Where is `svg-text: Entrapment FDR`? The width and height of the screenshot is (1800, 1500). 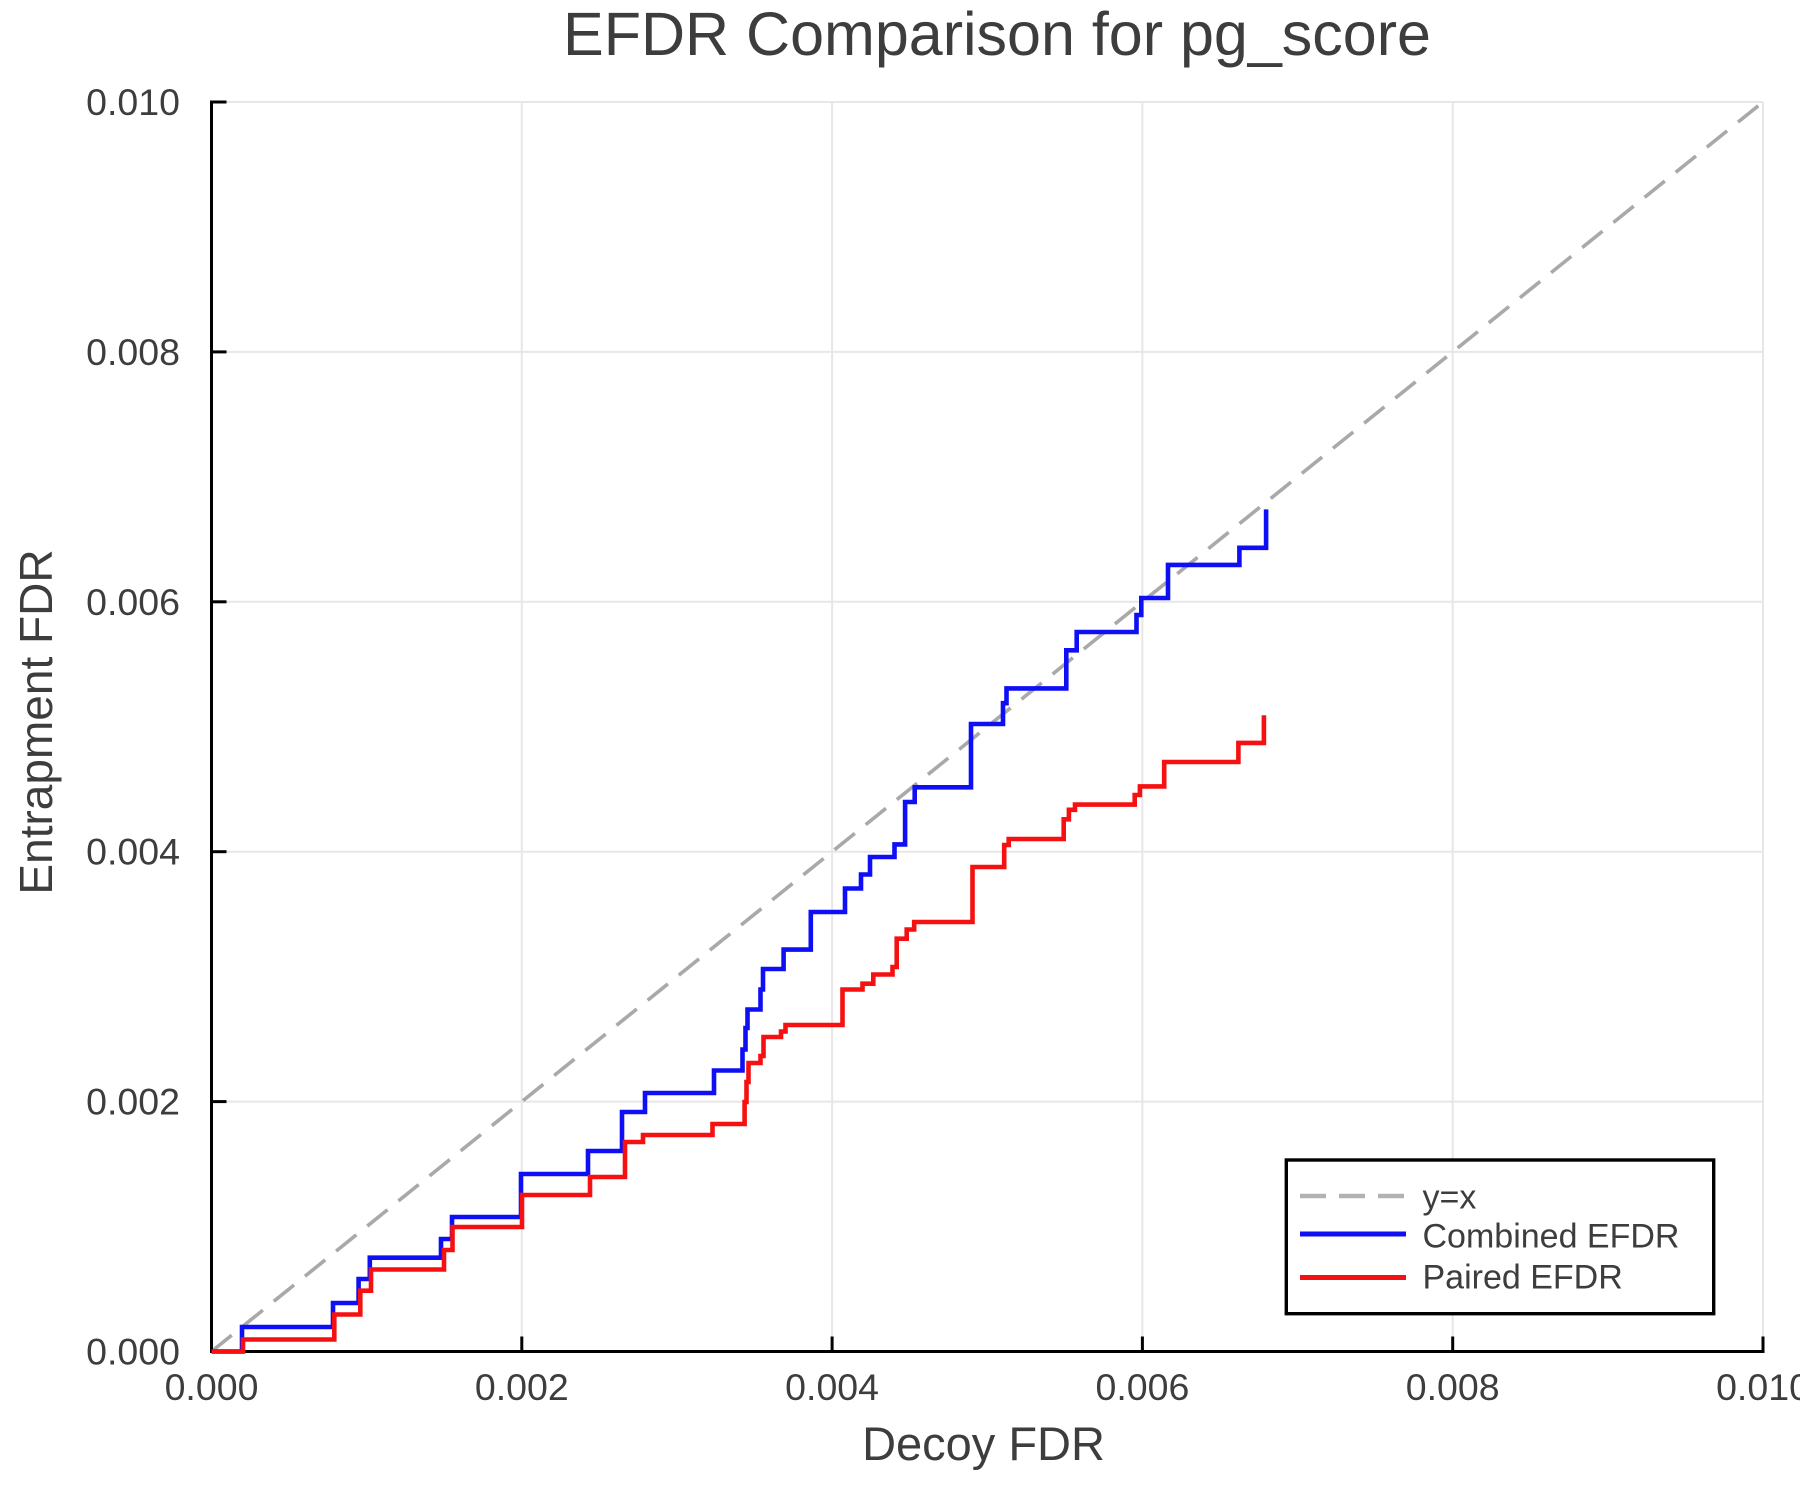
svg-text: Entrapment FDR is located at coordinates (36, 721).